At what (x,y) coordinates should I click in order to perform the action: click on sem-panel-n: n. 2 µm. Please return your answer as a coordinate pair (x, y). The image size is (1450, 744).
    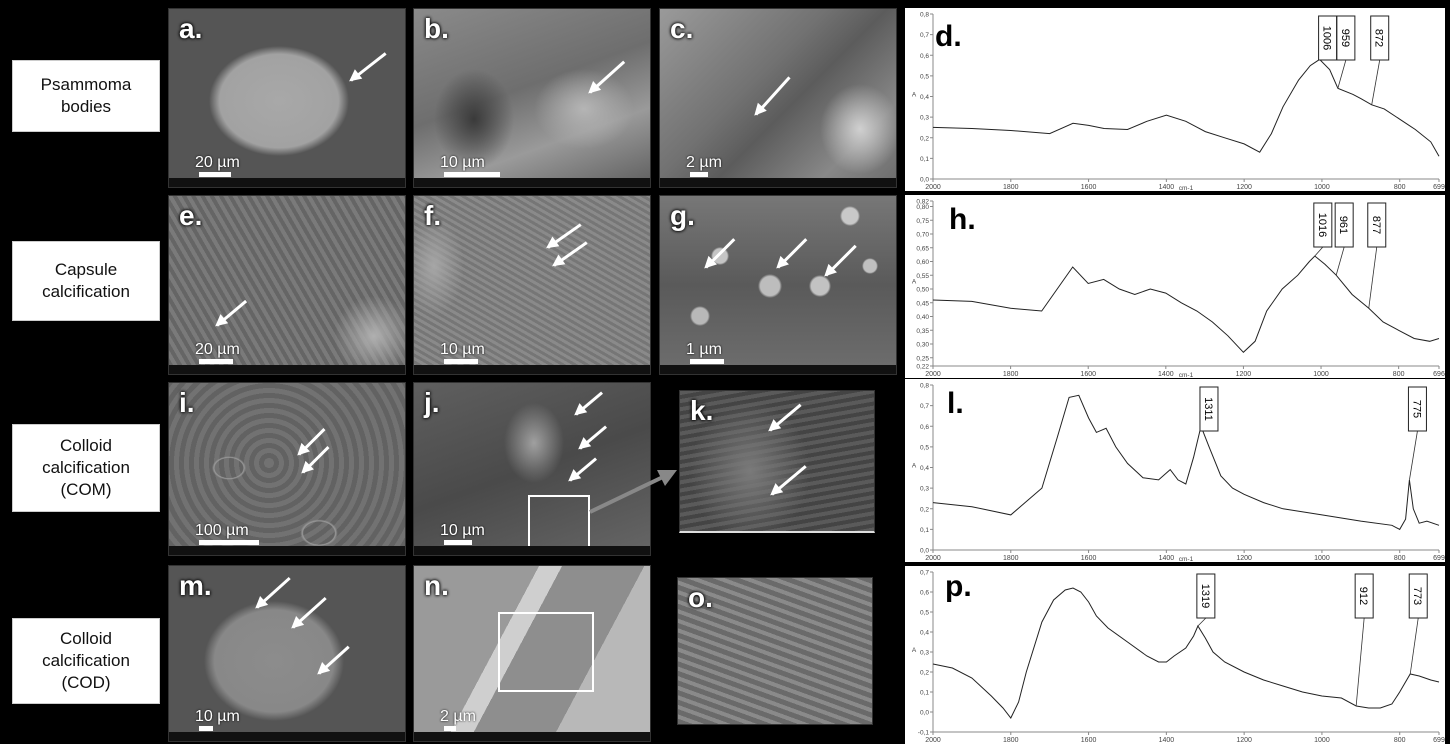
    Looking at the image, I should click on (532, 653).